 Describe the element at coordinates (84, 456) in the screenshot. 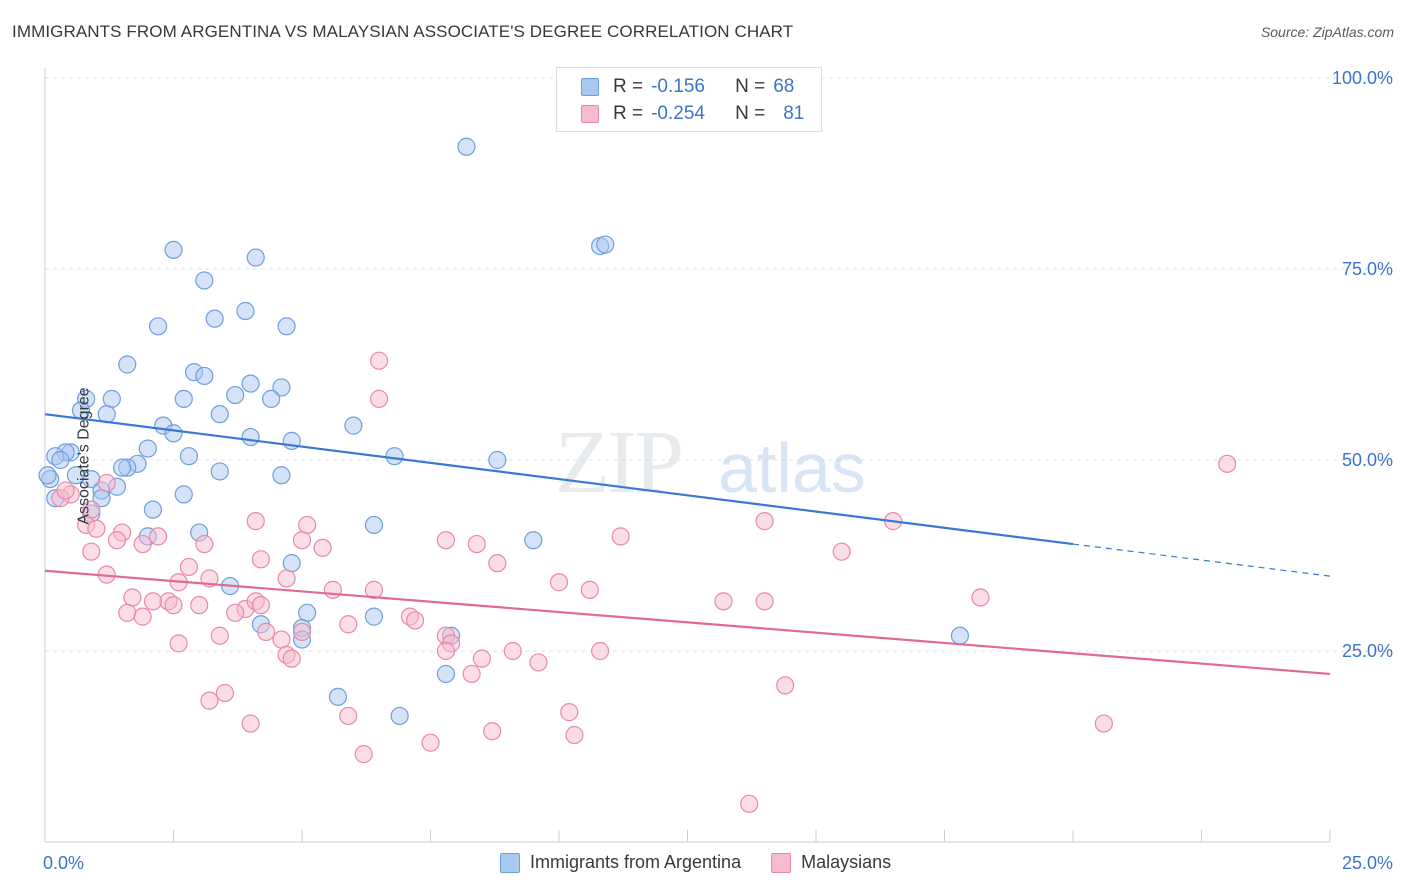

I see `y-axis-label: Associate's Degree` at that location.